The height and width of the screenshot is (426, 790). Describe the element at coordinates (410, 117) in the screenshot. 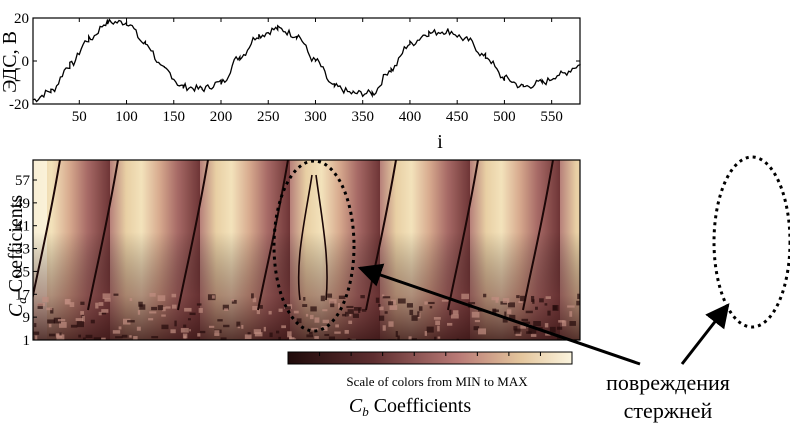

I see `line-x-tick-label: 400` at that location.